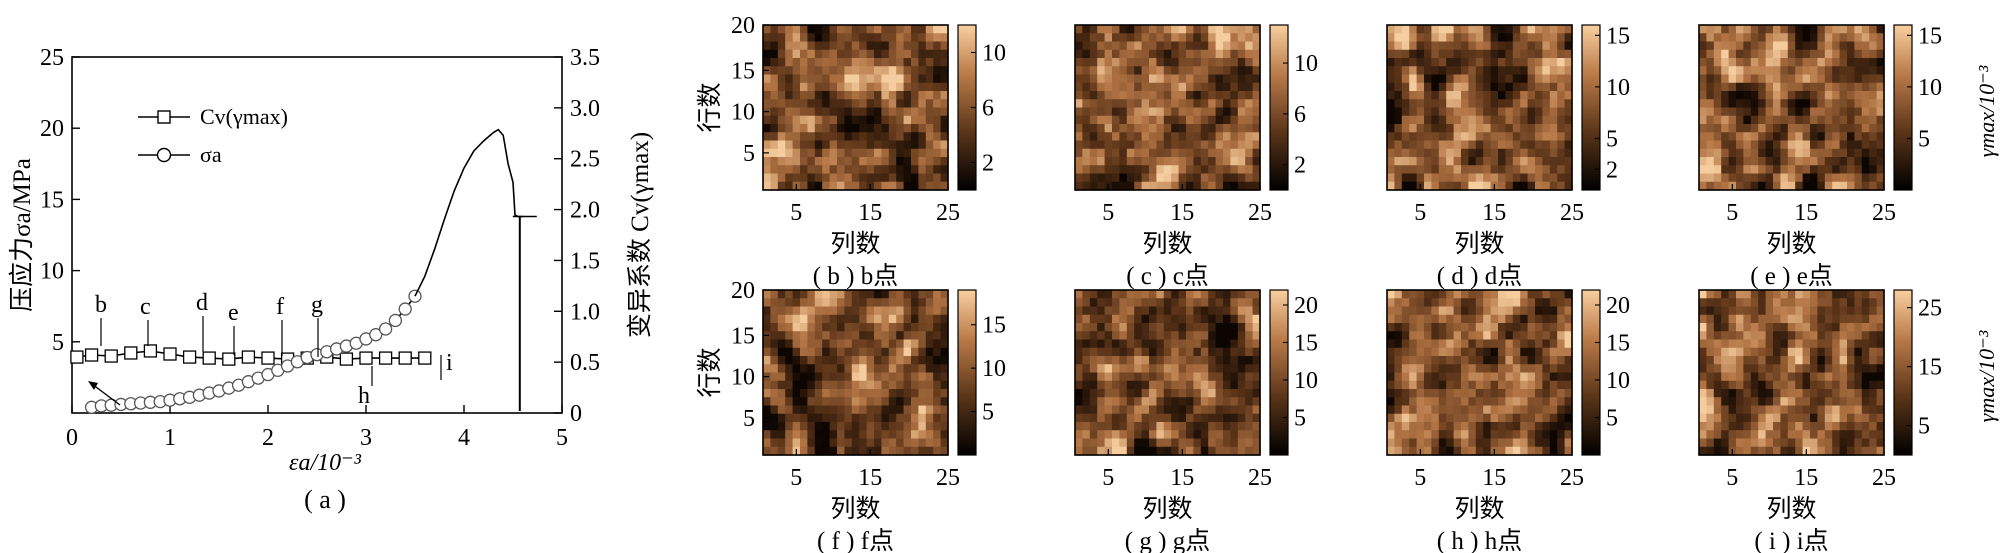 The width and height of the screenshot is (2008, 553). I want to click on panel-a-caption: ( a ), so click(325, 499).